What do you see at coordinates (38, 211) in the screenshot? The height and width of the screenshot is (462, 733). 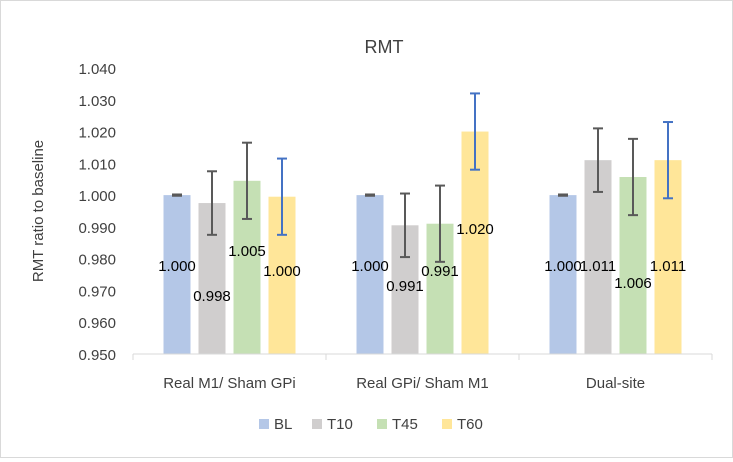 I see `y-axis-label: RMT ratio to baseline` at bounding box center [38, 211].